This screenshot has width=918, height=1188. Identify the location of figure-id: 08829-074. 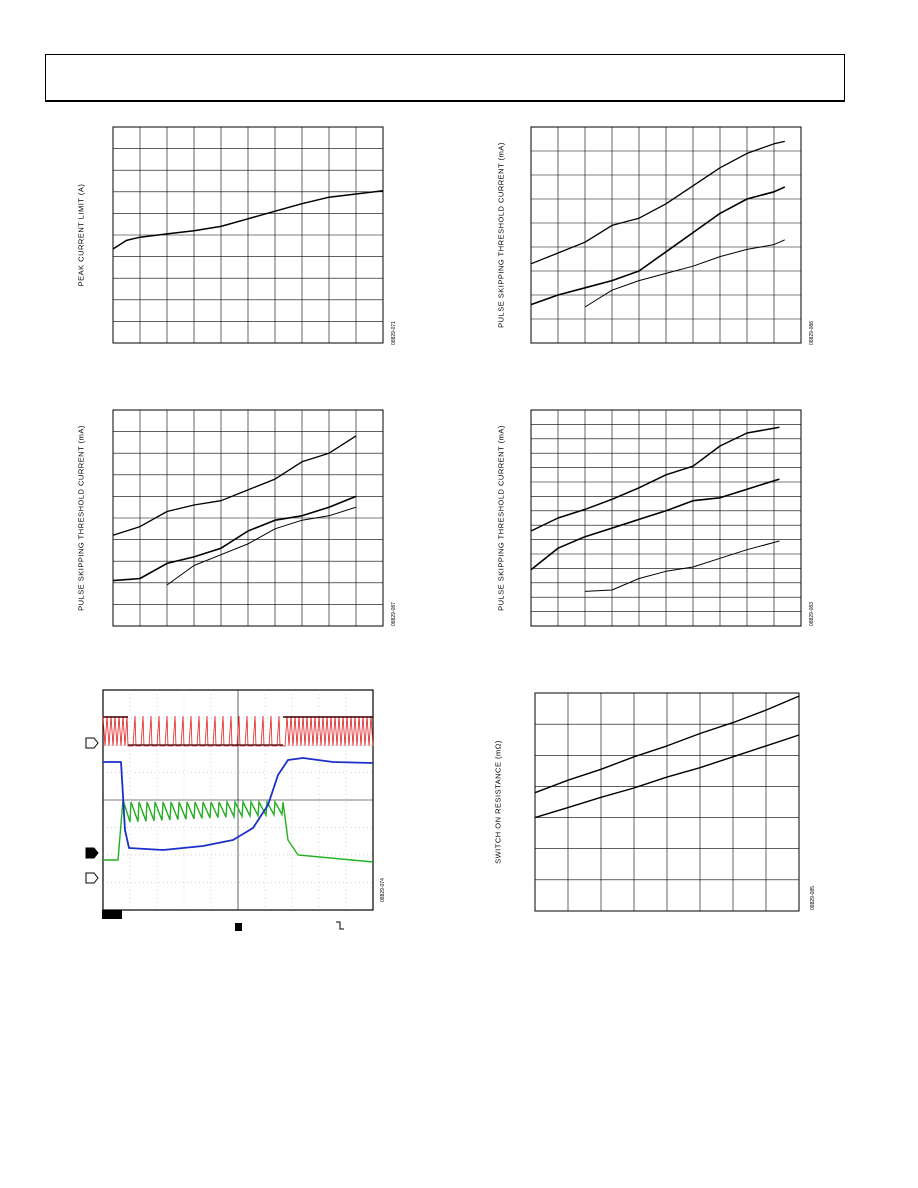
(383, 890).